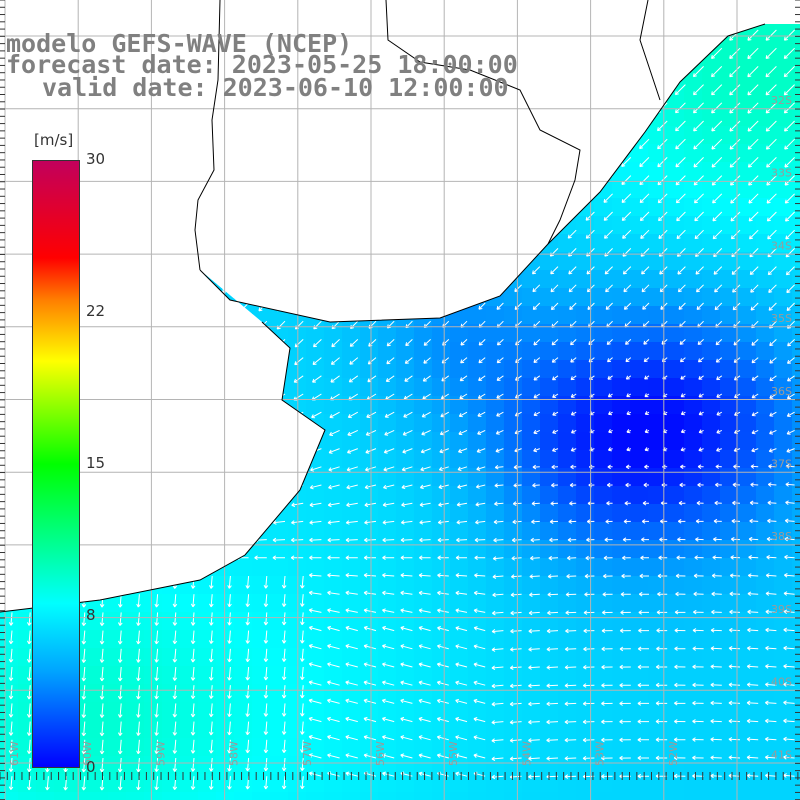 Image resolution: width=800 pixels, height=800 pixels. What do you see at coordinates (781, 391) in the screenshot?
I see `latitude-label: 36S` at bounding box center [781, 391].